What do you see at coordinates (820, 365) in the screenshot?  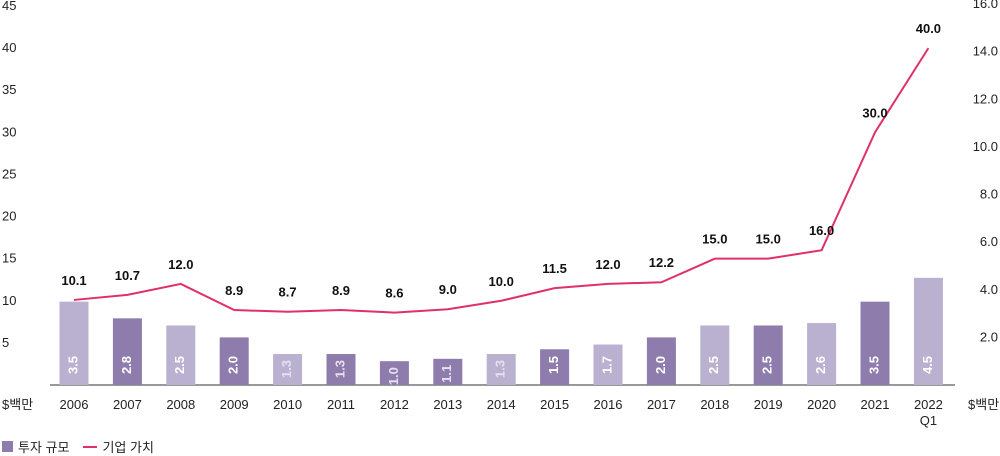 I see `bar-data-label: 2.6` at bounding box center [820, 365].